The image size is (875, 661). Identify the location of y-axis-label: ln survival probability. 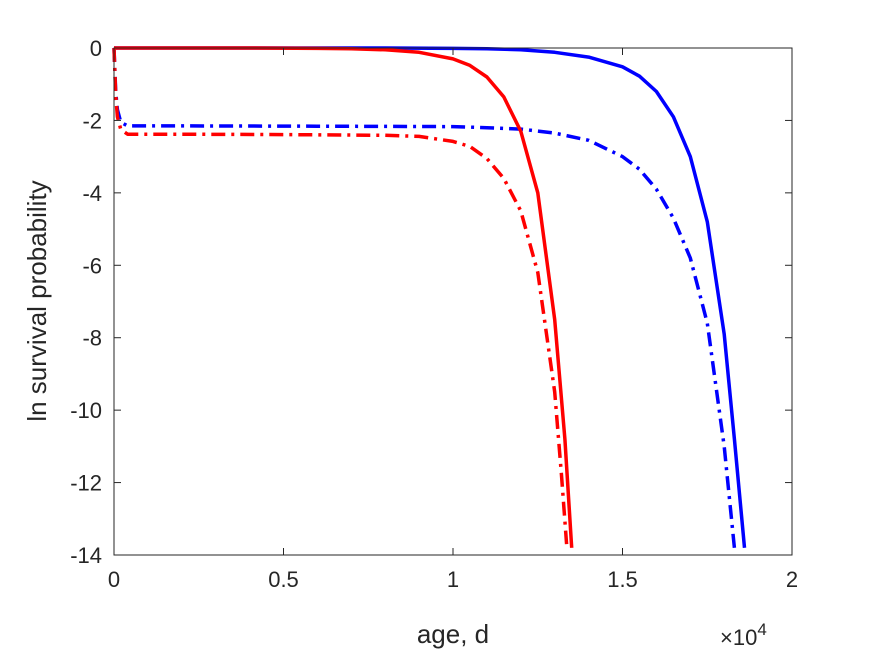
(37, 300).